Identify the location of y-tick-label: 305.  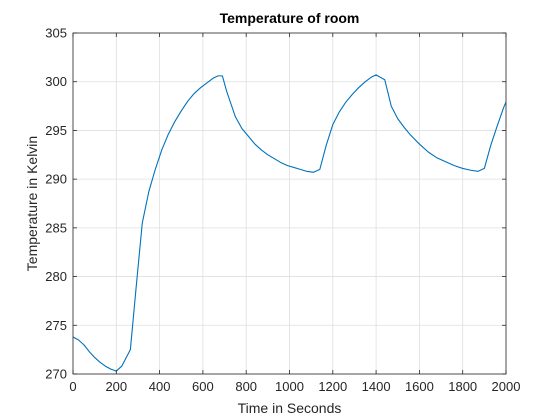
(56, 33).